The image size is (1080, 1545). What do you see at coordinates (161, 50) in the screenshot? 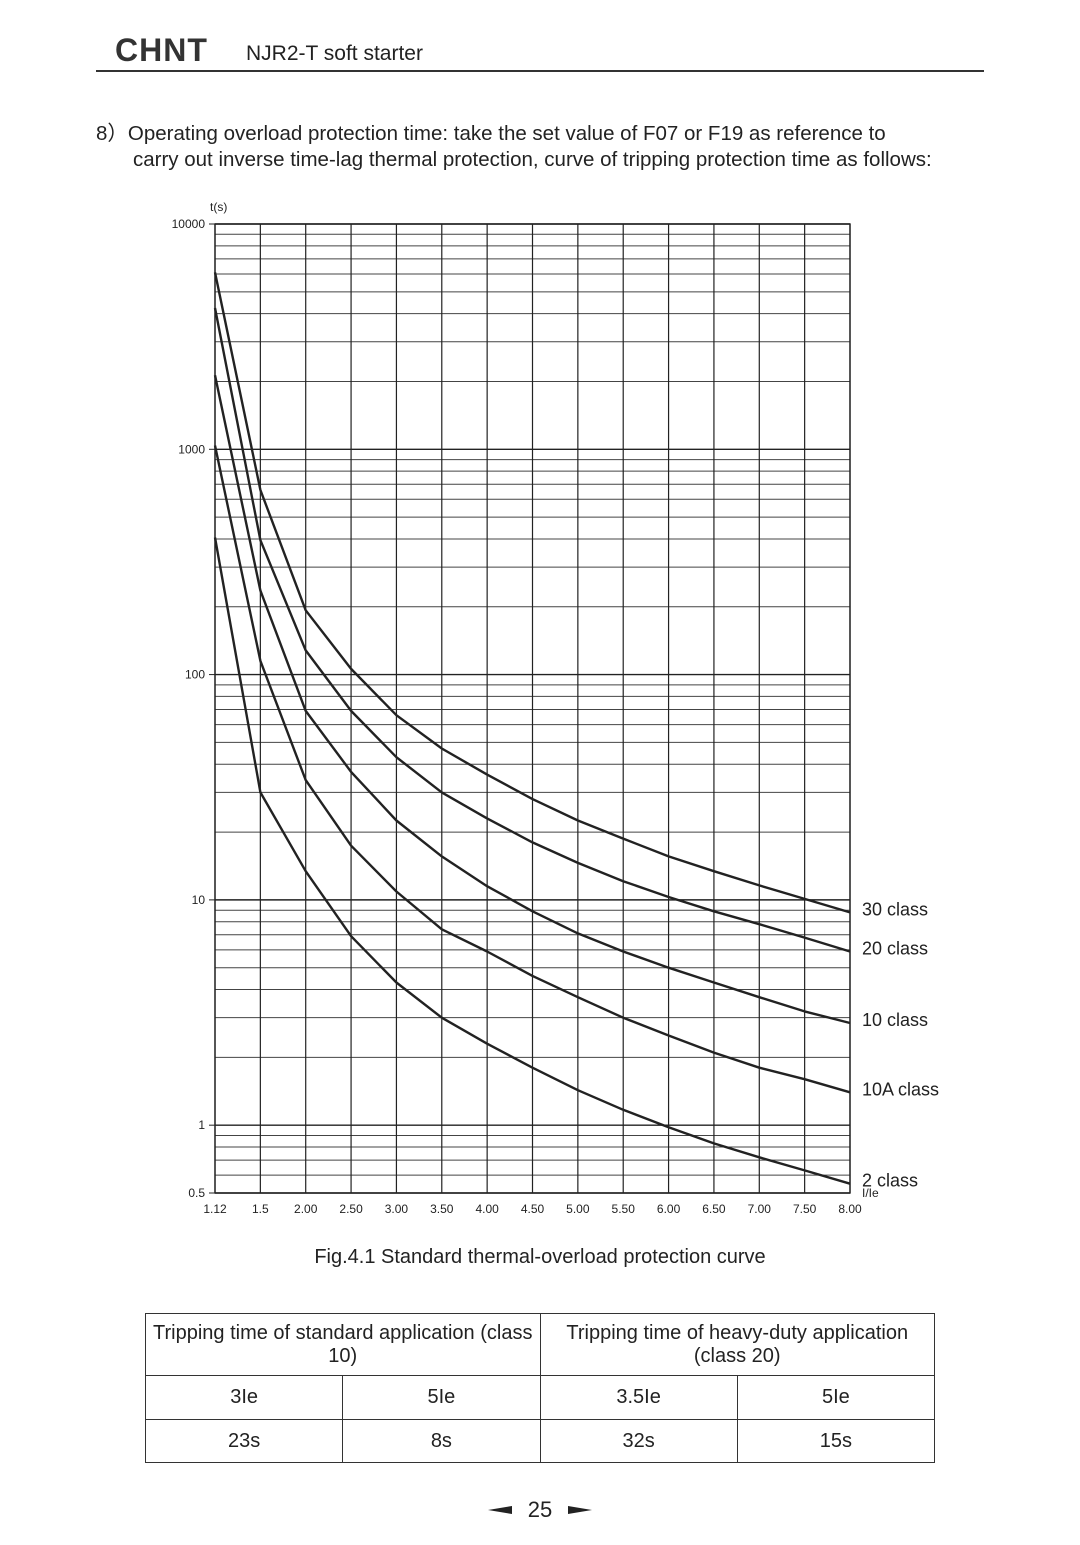
I see `logo: CHNT` at bounding box center [161, 50].